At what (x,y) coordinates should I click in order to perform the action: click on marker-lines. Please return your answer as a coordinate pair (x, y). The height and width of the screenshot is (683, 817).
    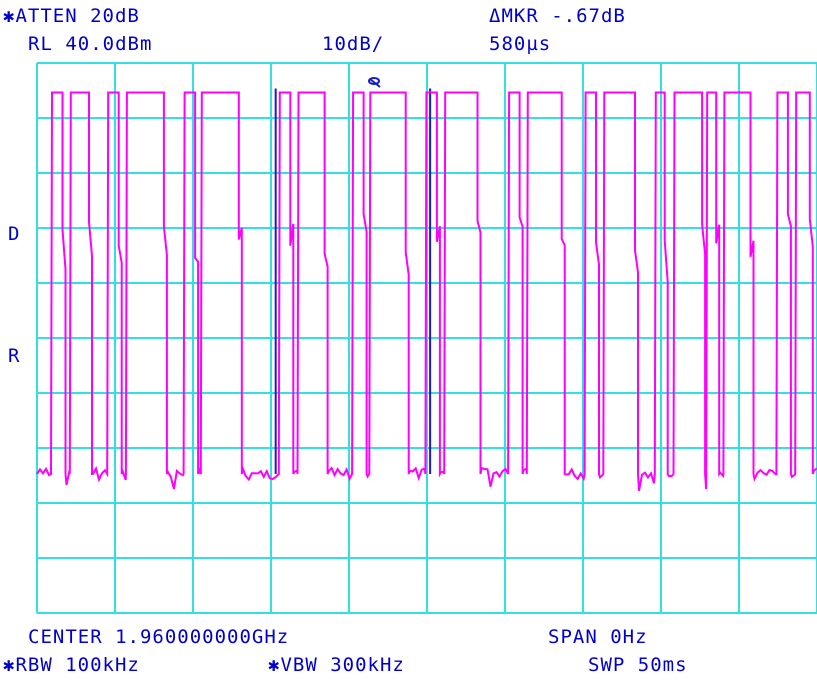
    Looking at the image, I should click on (353, 281).